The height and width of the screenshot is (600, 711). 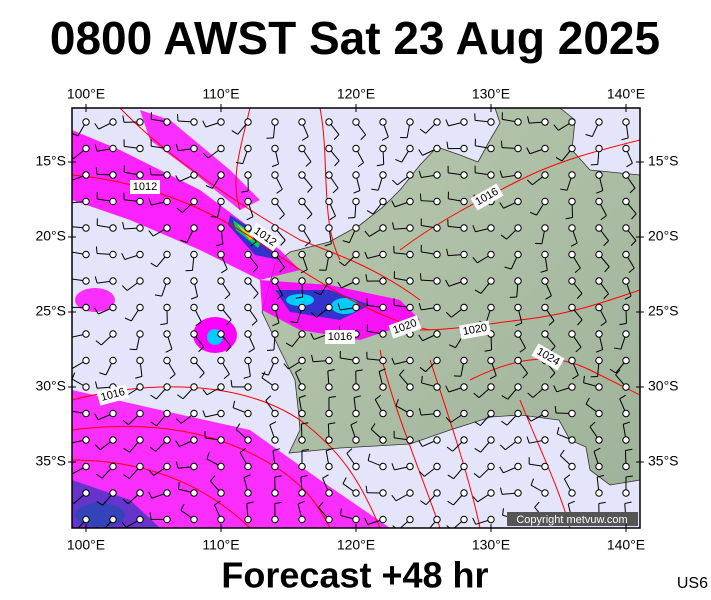 I want to click on copyright: Copyright metvuw.com, so click(x=571, y=520).